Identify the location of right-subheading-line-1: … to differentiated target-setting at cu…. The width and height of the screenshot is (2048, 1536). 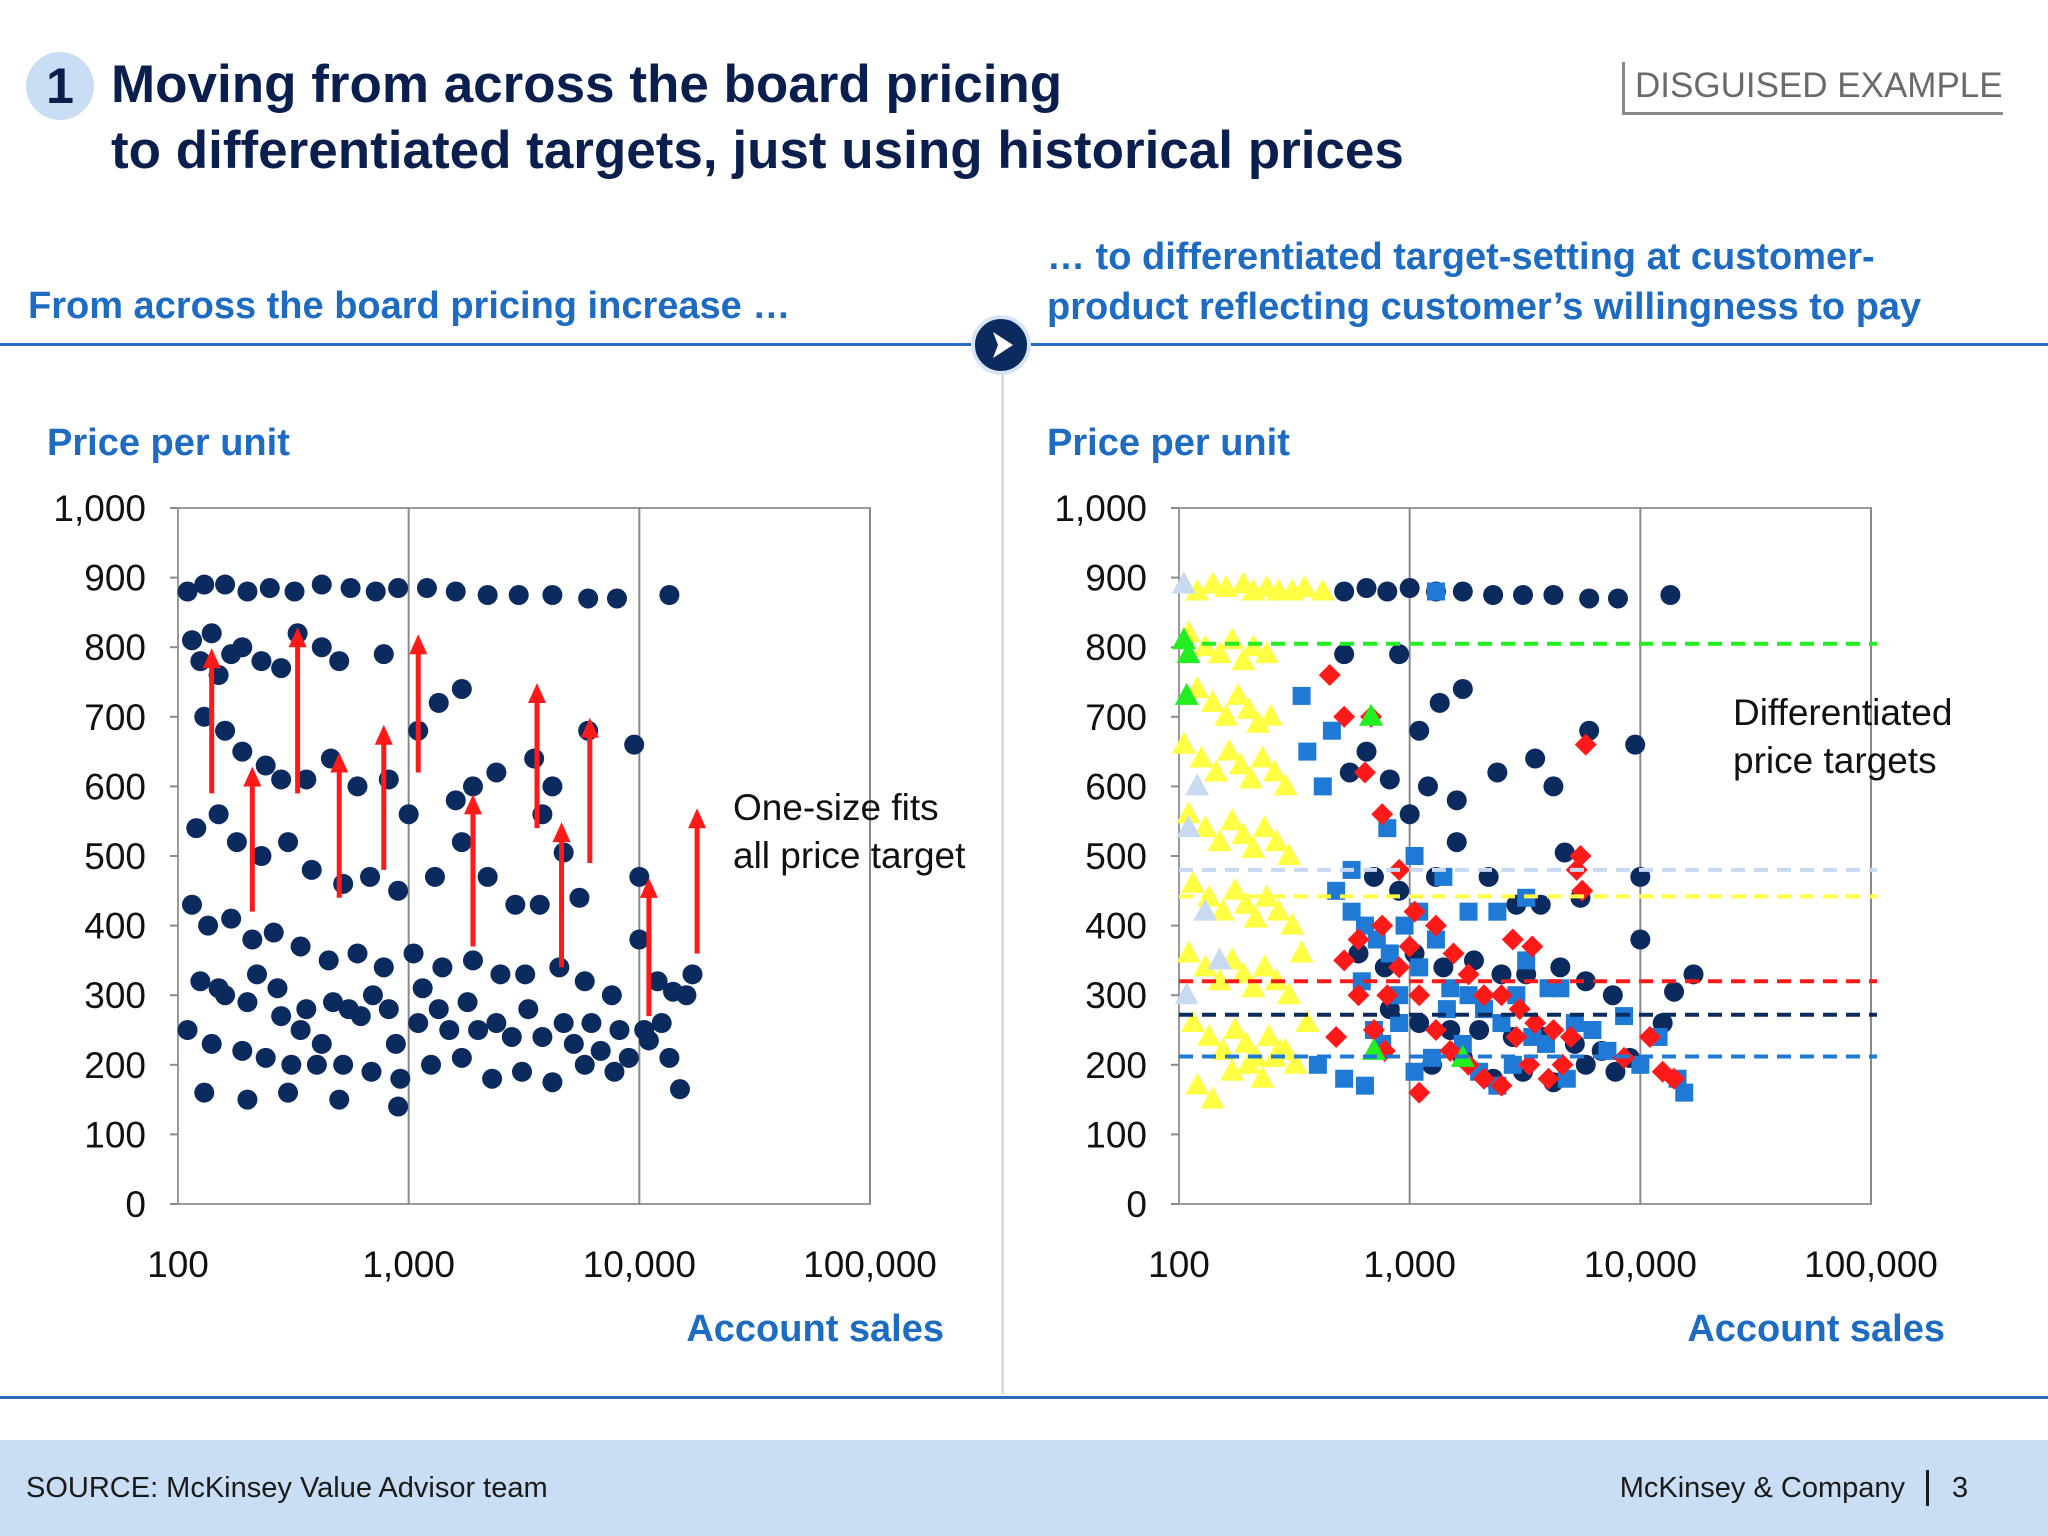
(1461, 257).